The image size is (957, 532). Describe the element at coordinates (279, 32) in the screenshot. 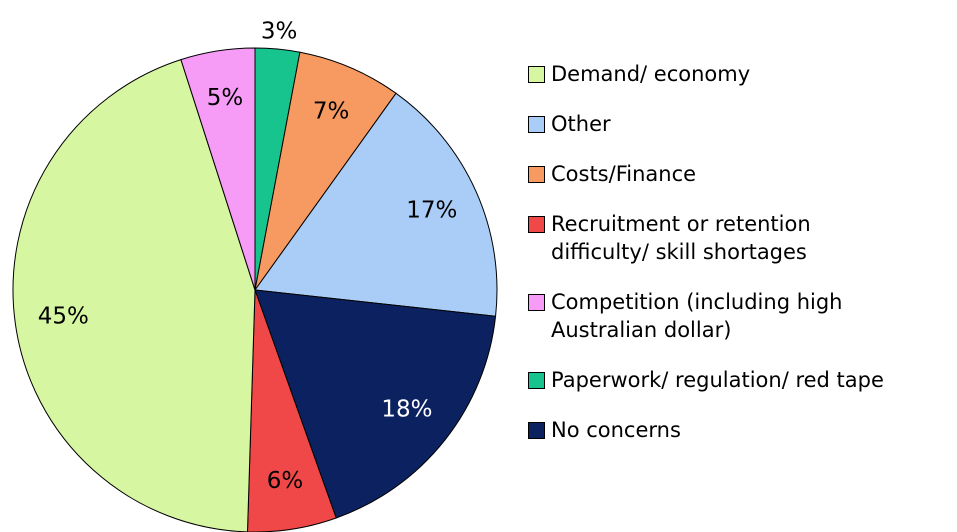

I see `data-label: 3%` at that location.